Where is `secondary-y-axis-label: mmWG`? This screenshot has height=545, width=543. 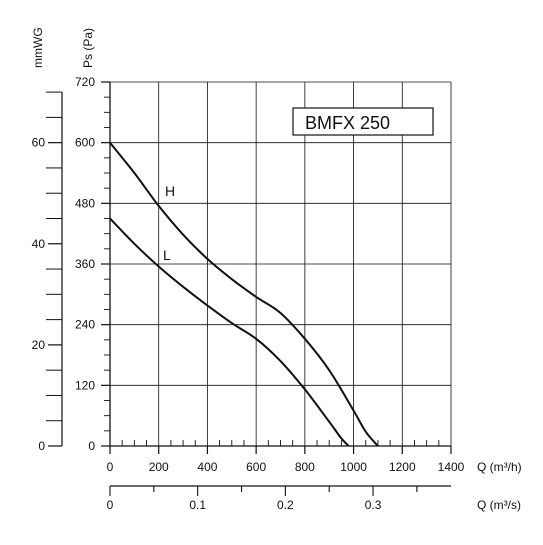
secondary-y-axis-label: mmWG is located at coordinates (38, 47).